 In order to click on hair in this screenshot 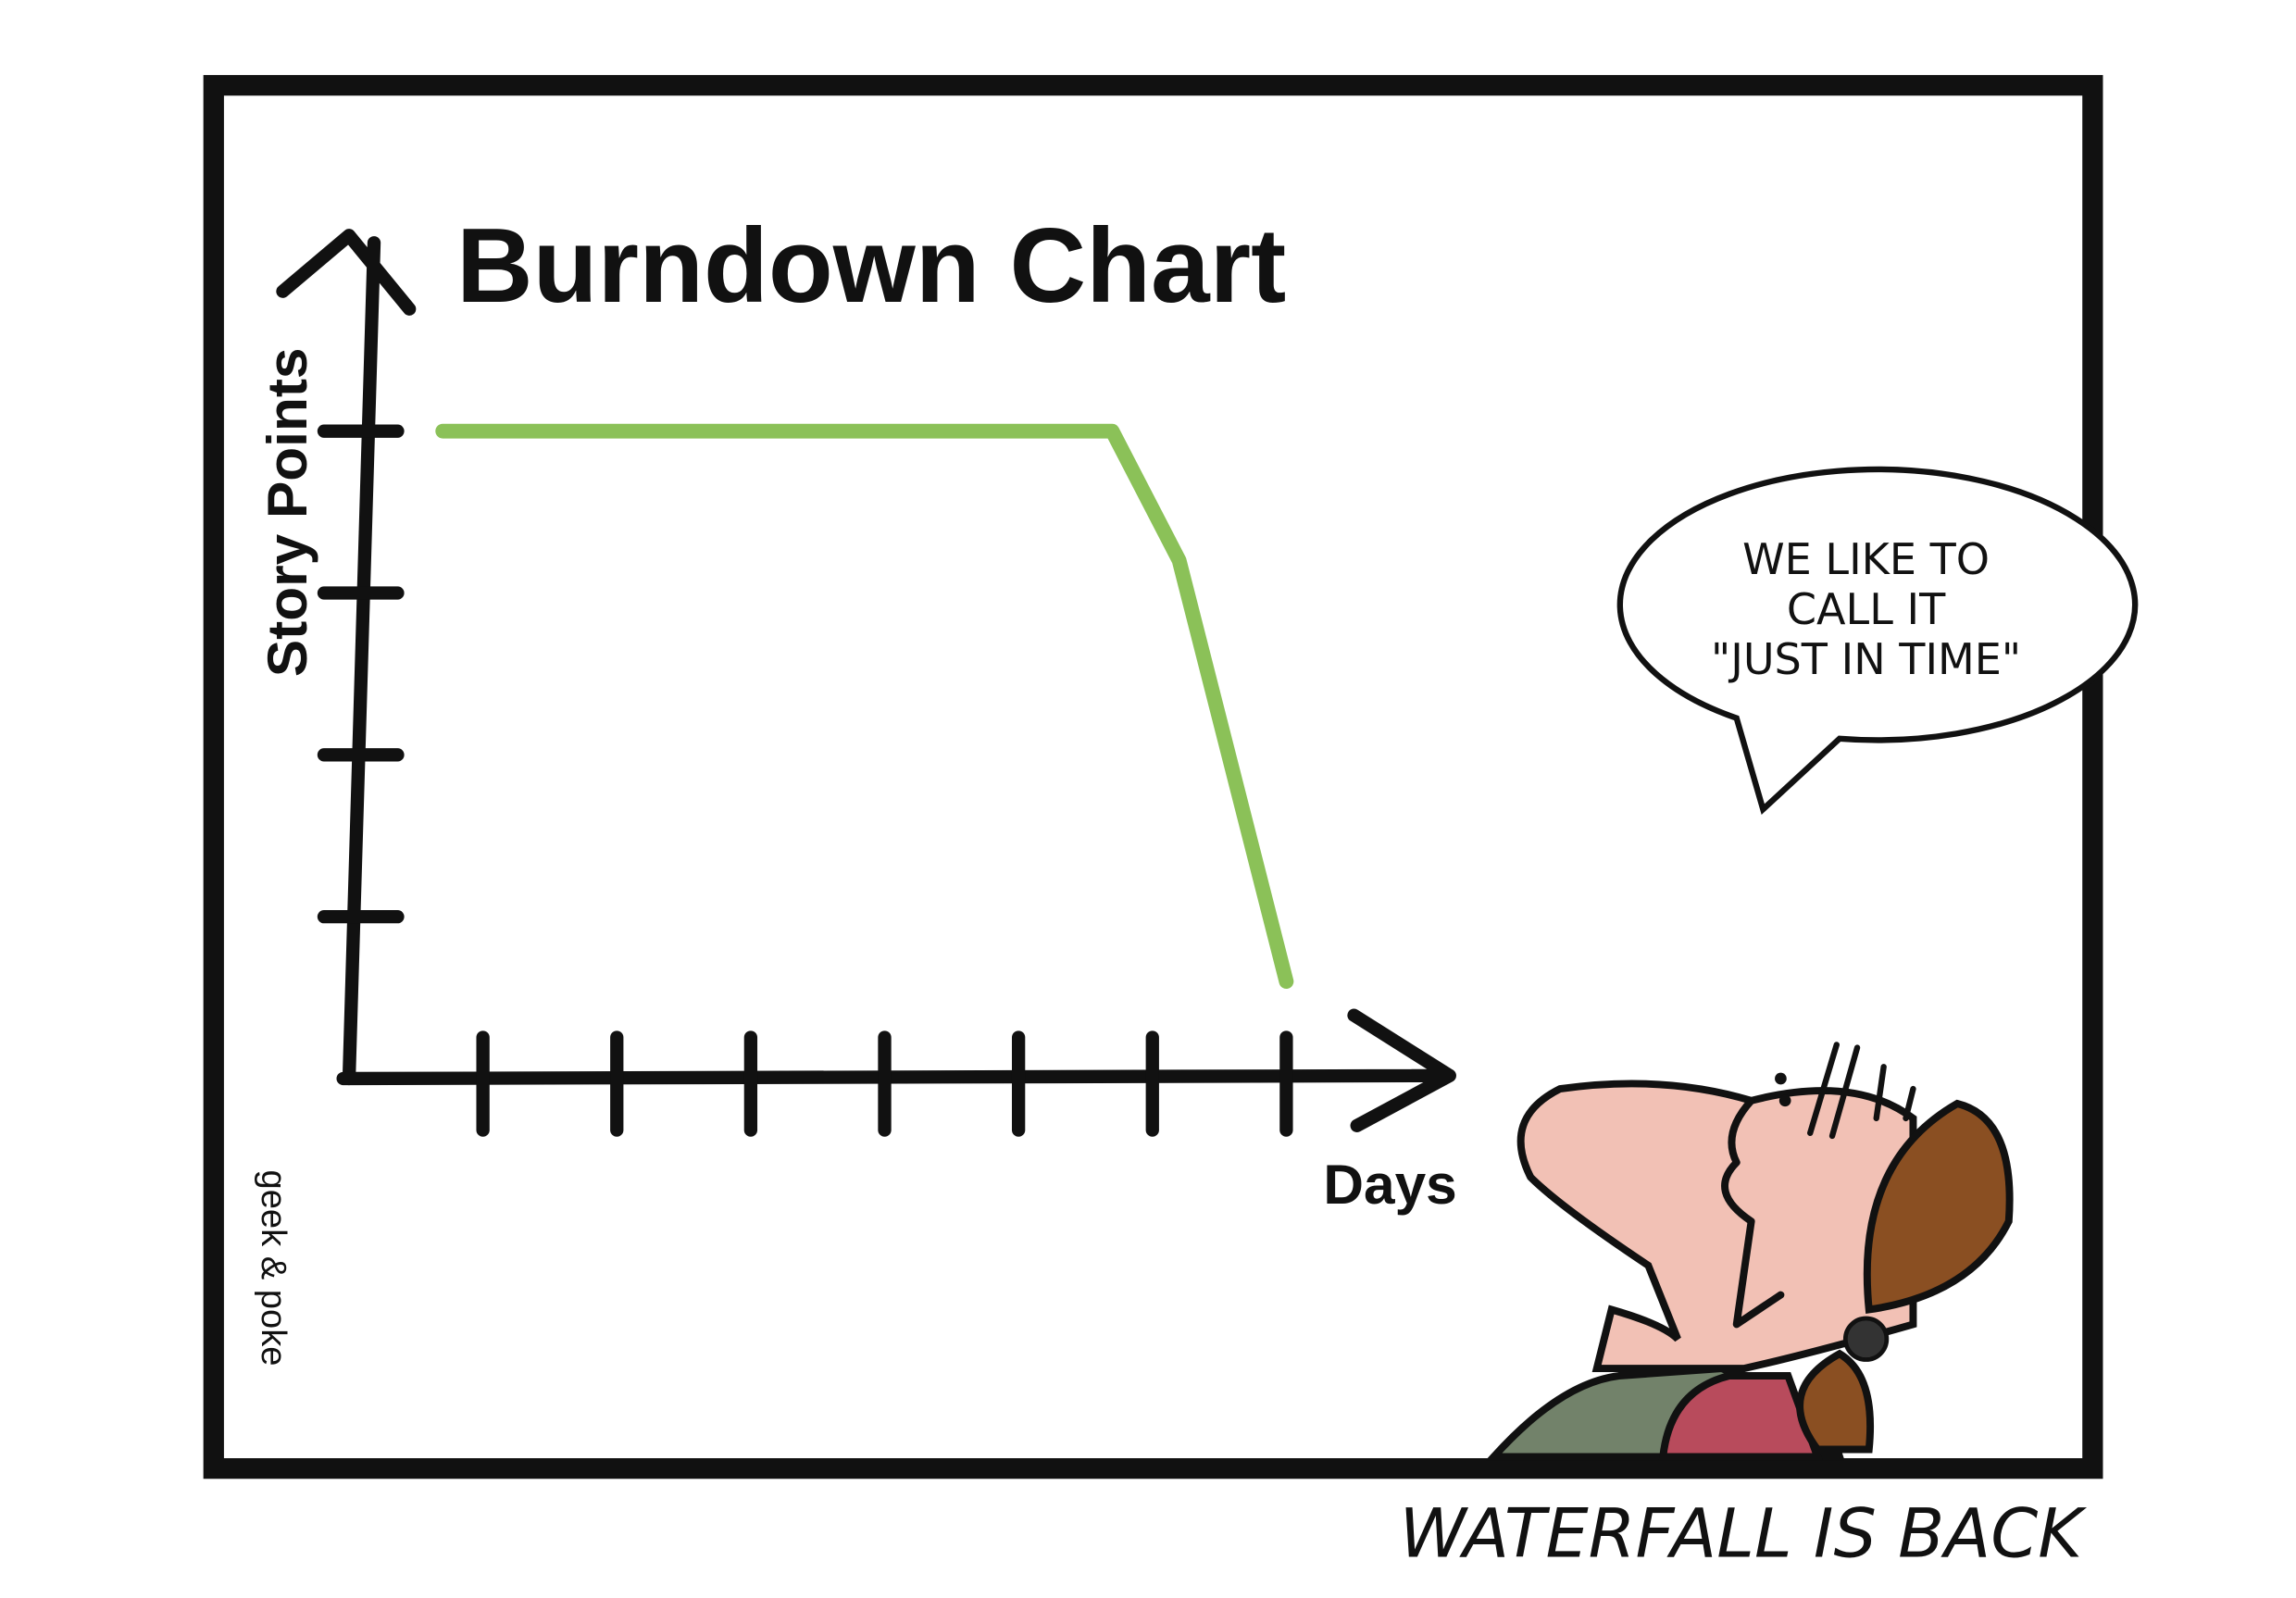, I will do `click(1938, 1207)`.